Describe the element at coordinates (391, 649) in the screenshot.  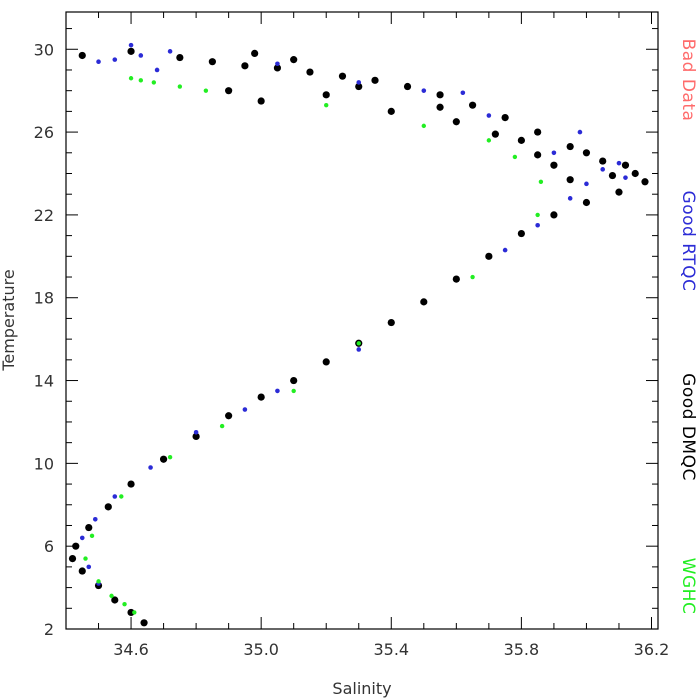
I see `x-tick-label: 35.4` at that location.